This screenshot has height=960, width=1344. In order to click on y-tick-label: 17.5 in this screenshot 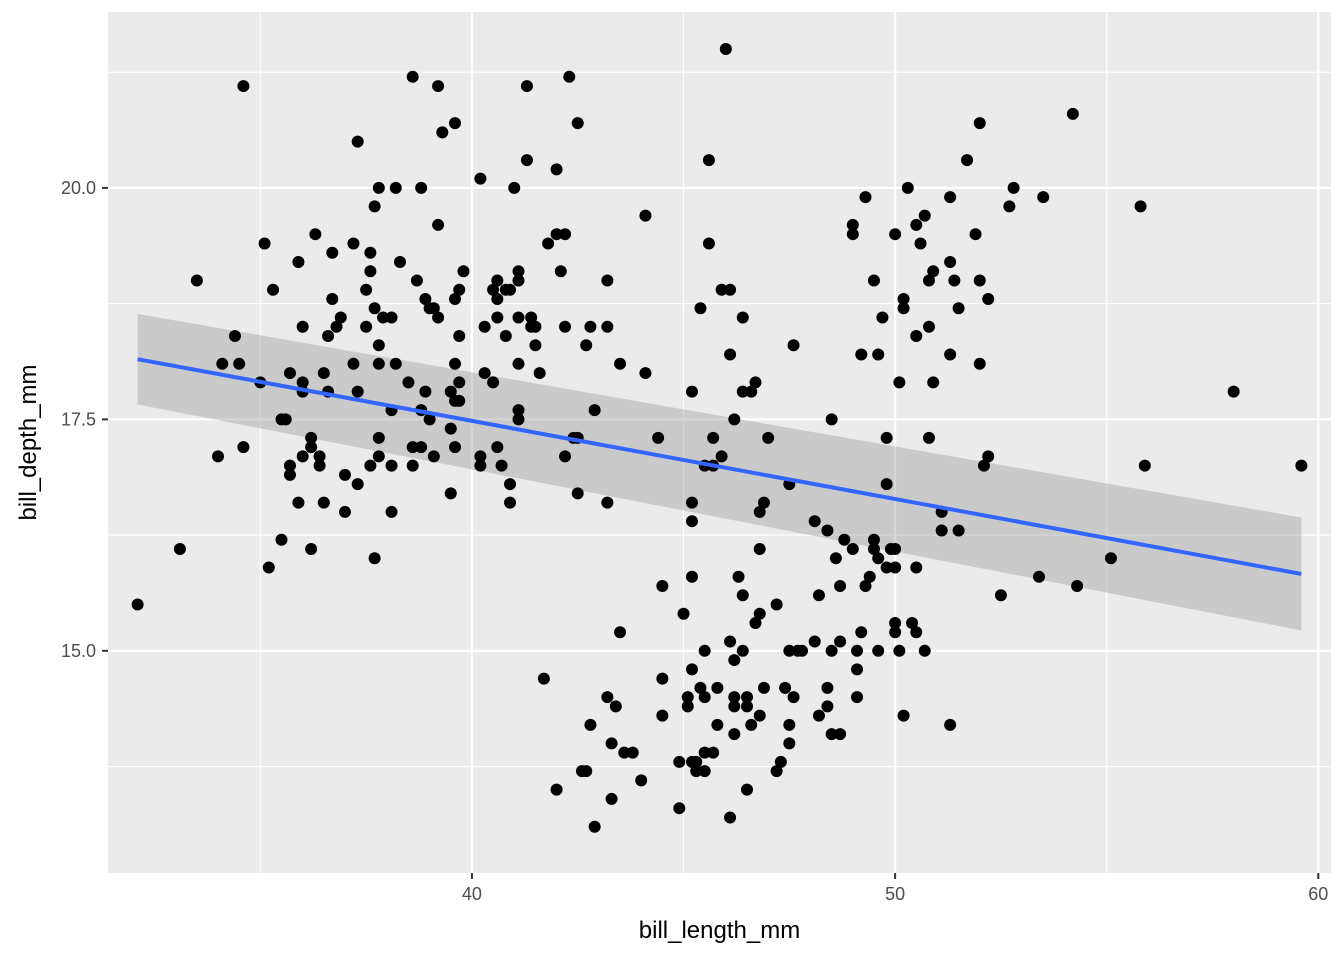, I will do `click(78, 419)`.